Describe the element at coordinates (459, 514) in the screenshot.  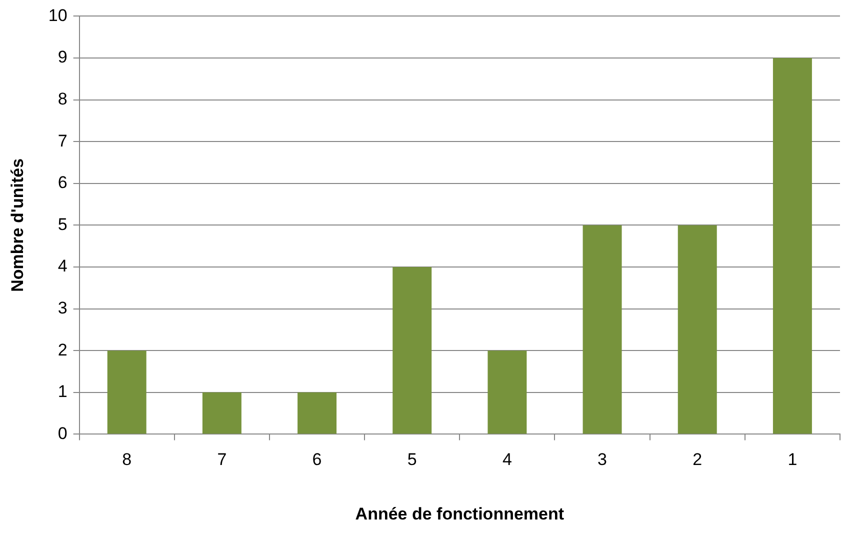
I see `x-axis-title: Année de fonctionnement` at that location.